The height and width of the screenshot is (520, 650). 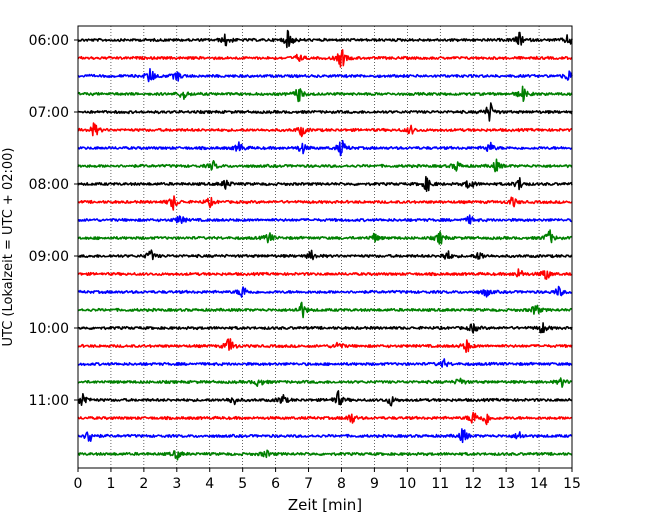 What do you see at coordinates (53, 221) in the screenshot?
I see `y-axis-ticks: 06:00 07:00 08:00 09:00 10:00 11:00` at bounding box center [53, 221].